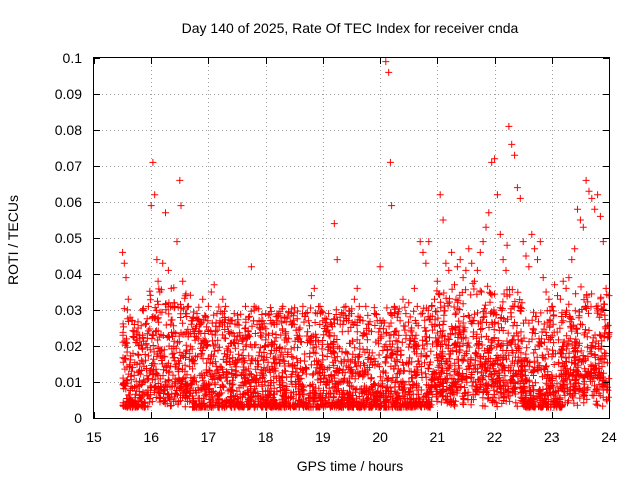 The width and height of the screenshot is (640, 480). I want to click on x-tick-label: 23, so click(552, 437).